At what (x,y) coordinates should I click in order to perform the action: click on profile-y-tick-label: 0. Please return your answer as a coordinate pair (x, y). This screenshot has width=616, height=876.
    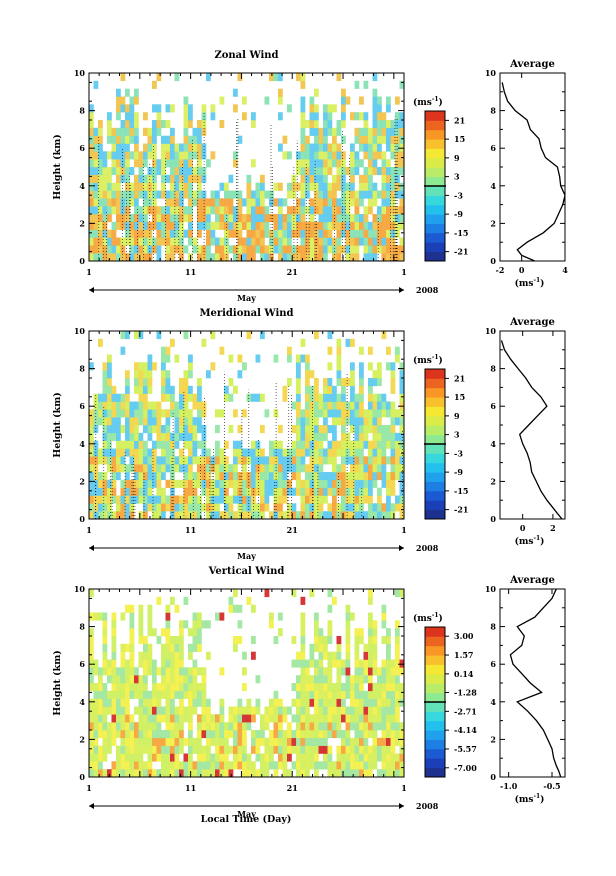
    Looking at the image, I should click on (493, 261).